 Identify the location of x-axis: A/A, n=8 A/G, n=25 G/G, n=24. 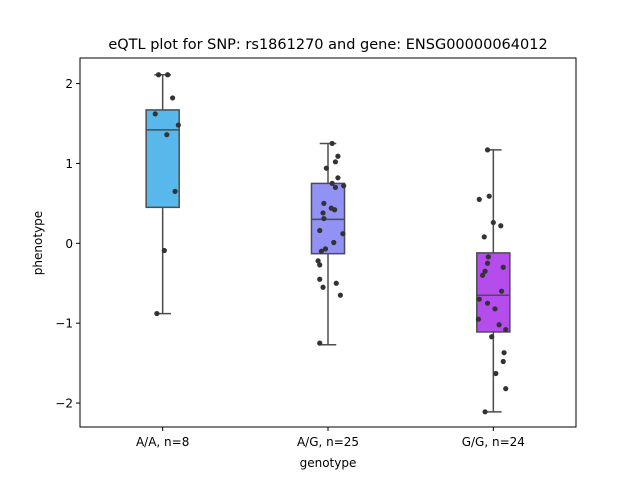
(330, 438).